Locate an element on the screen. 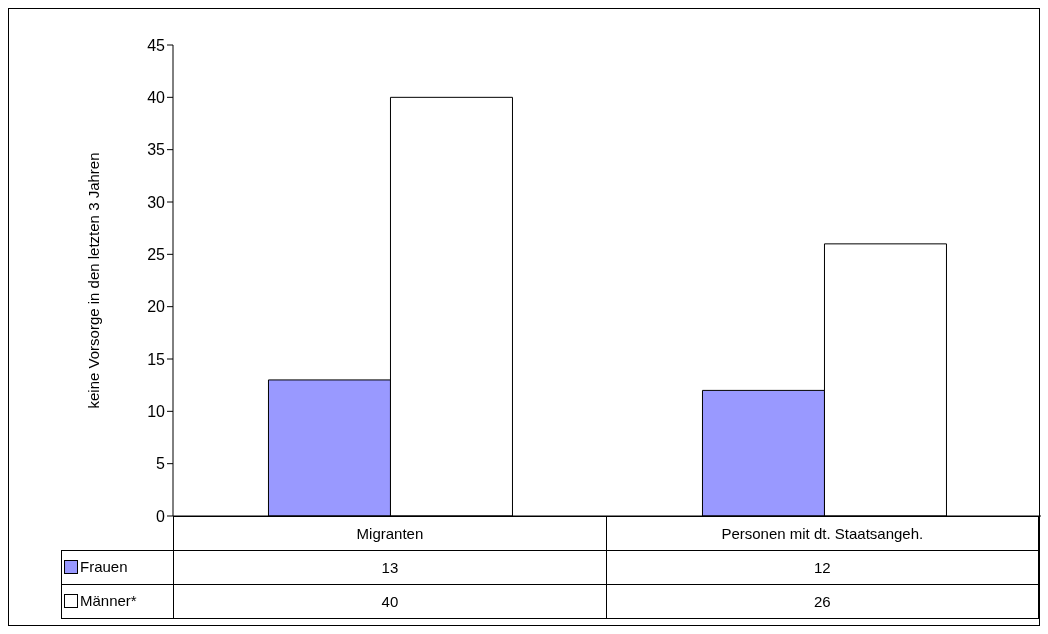 Image resolution: width=1048 pixels, height=634 pixels. y-axis-title: keine Vorsorge in den letzten 3 Jahren is located at coordinates (94, 280).